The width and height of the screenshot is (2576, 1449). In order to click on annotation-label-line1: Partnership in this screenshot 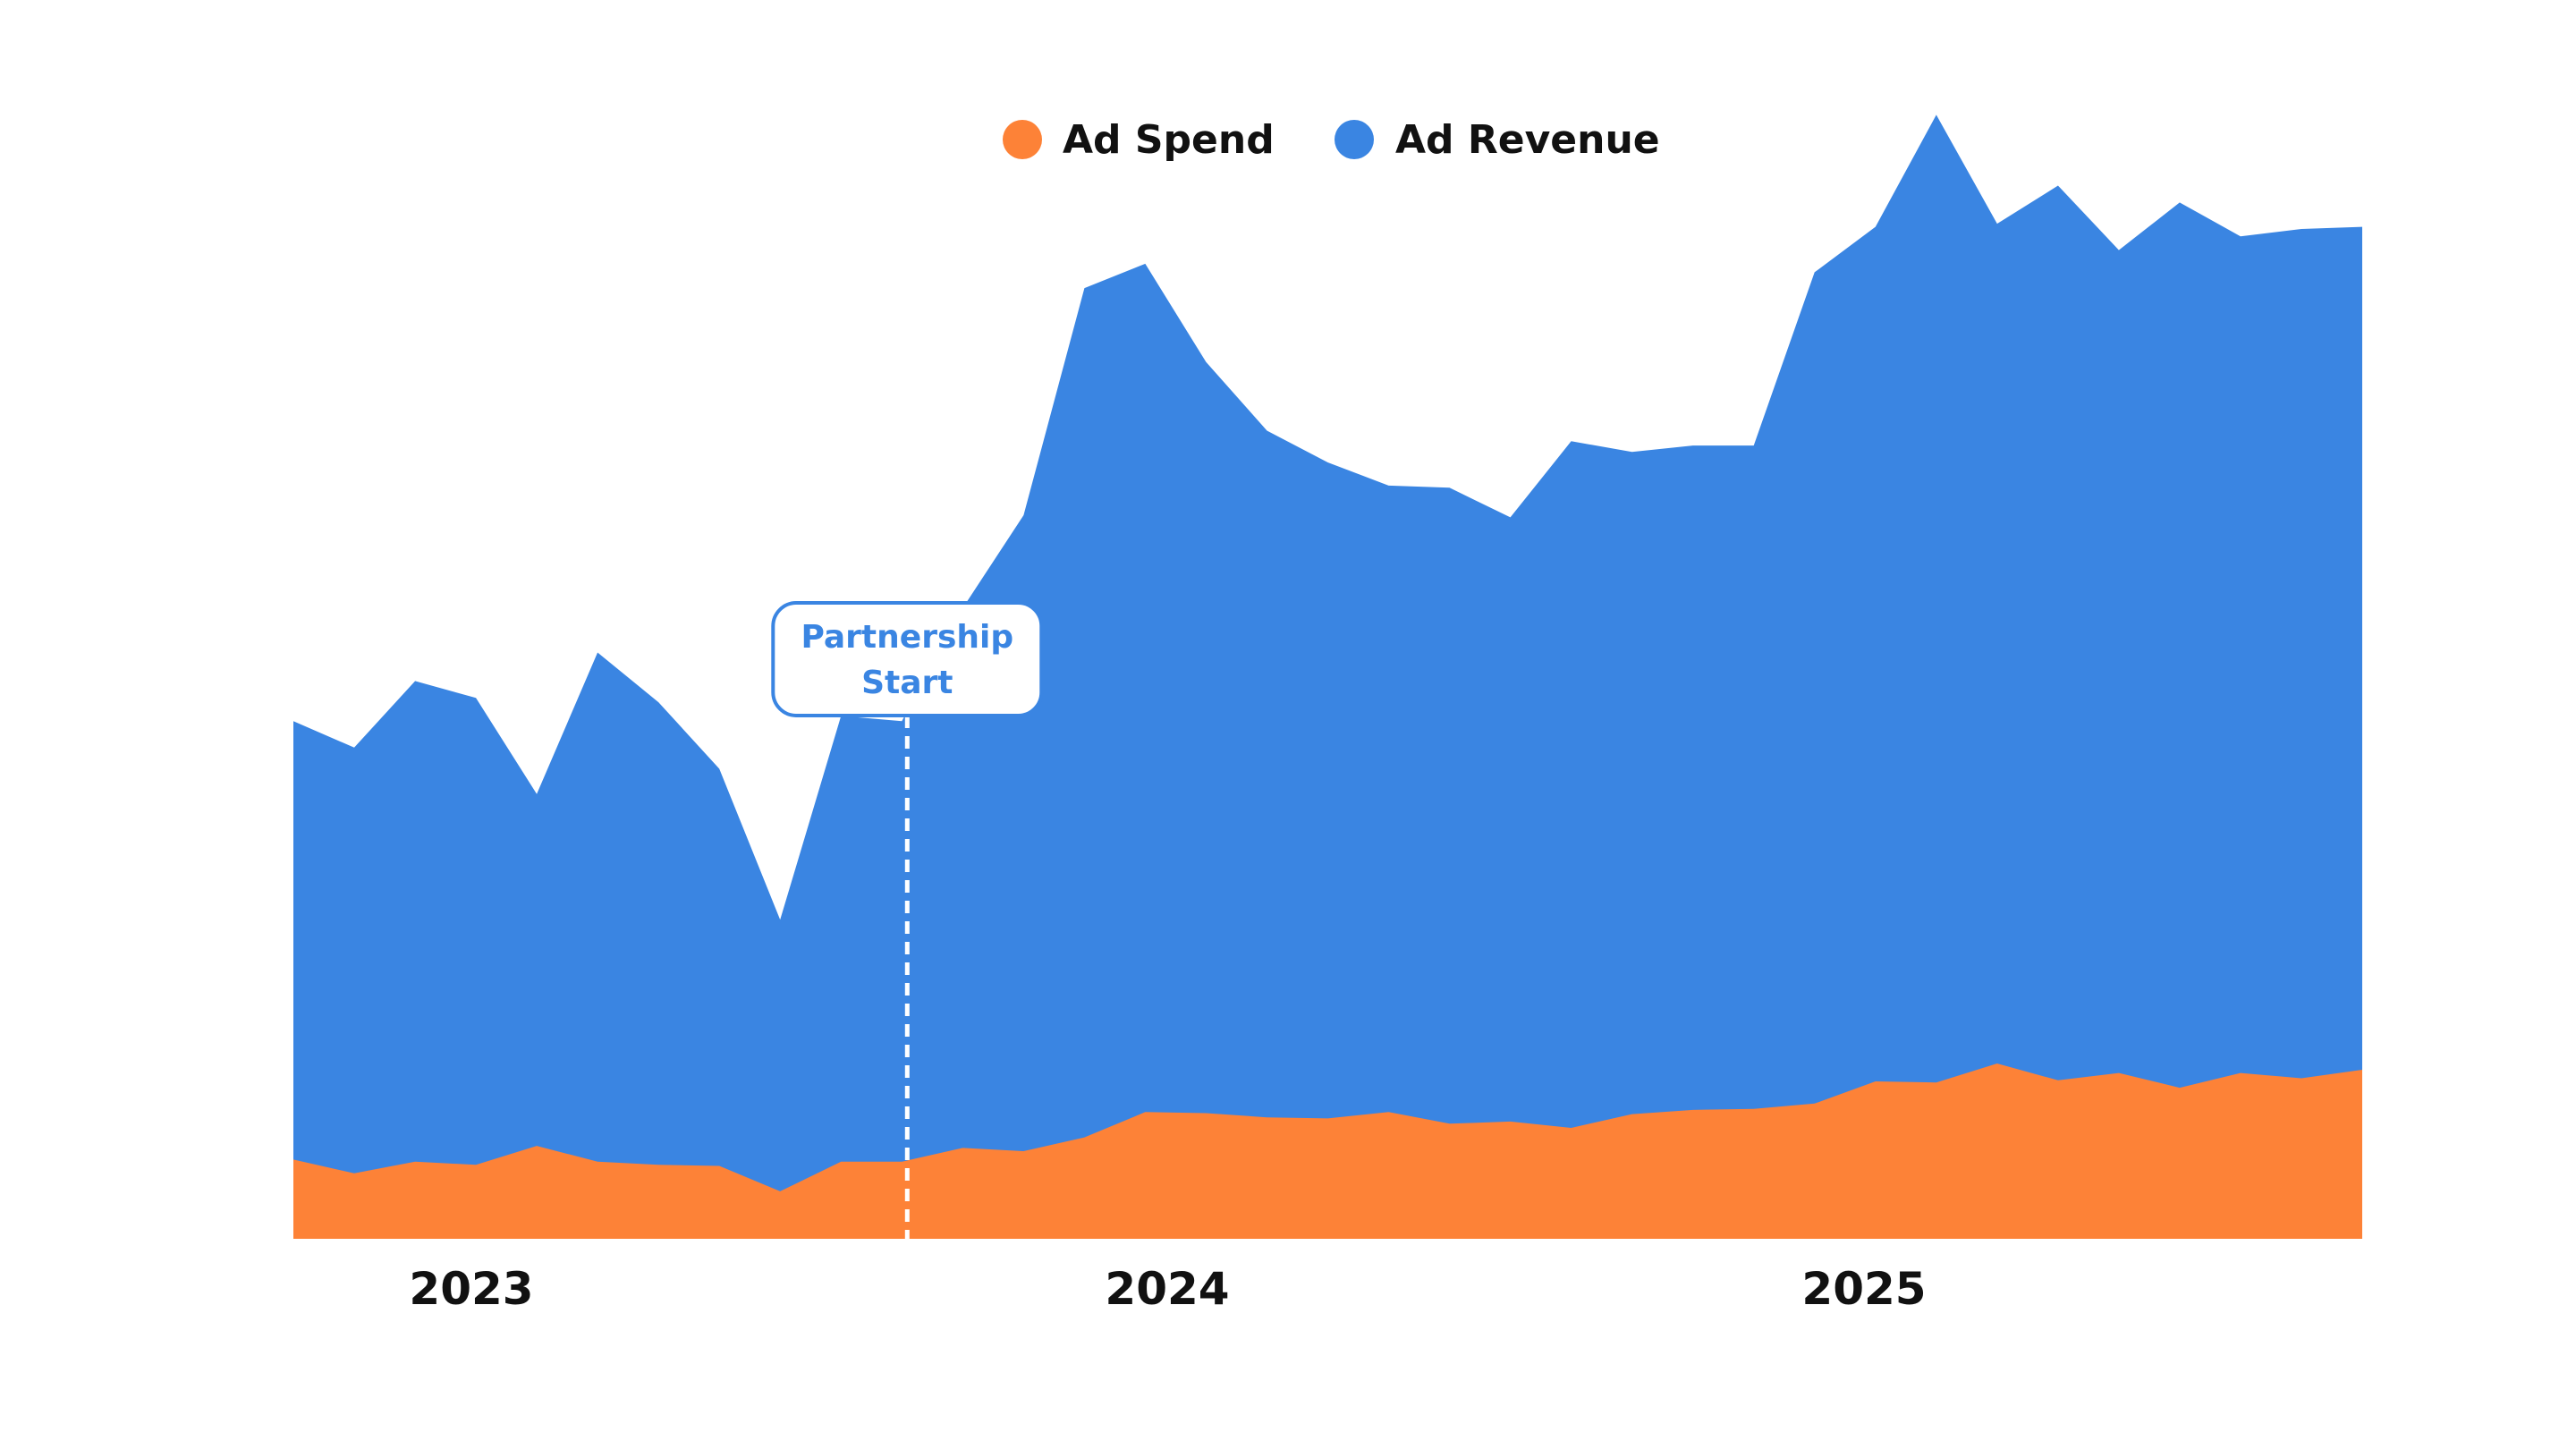, I will do `click(907, 637)`.